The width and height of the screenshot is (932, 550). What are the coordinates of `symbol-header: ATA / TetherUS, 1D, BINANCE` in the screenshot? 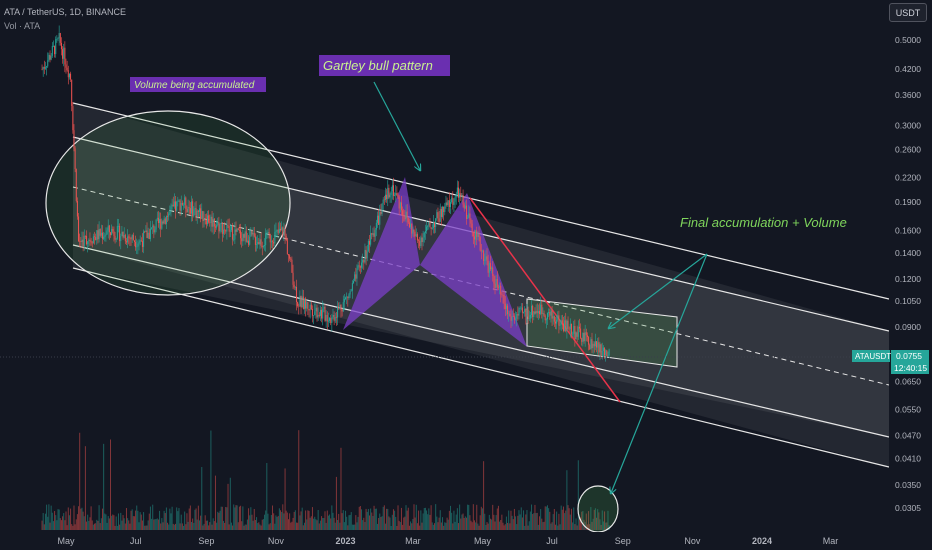 It's located at (65, 12).